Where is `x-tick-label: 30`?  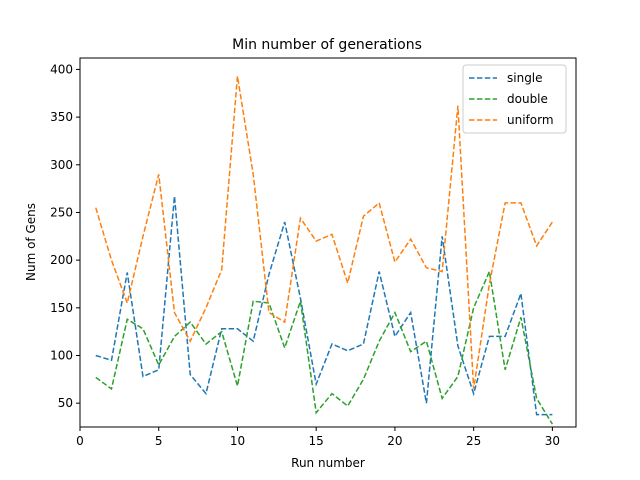
x-tick-label: 30 is located at coordinates (552, 441).